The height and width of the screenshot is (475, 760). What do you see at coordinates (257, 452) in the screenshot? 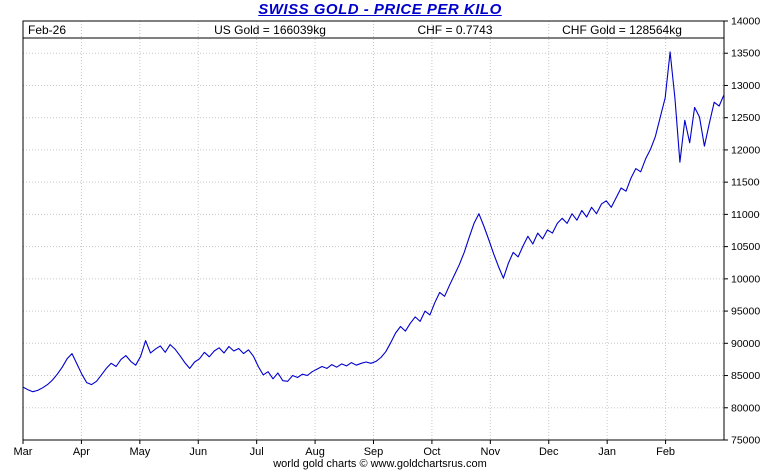
I see `x-tick-label: Jul` at bounding box center [257, 452].